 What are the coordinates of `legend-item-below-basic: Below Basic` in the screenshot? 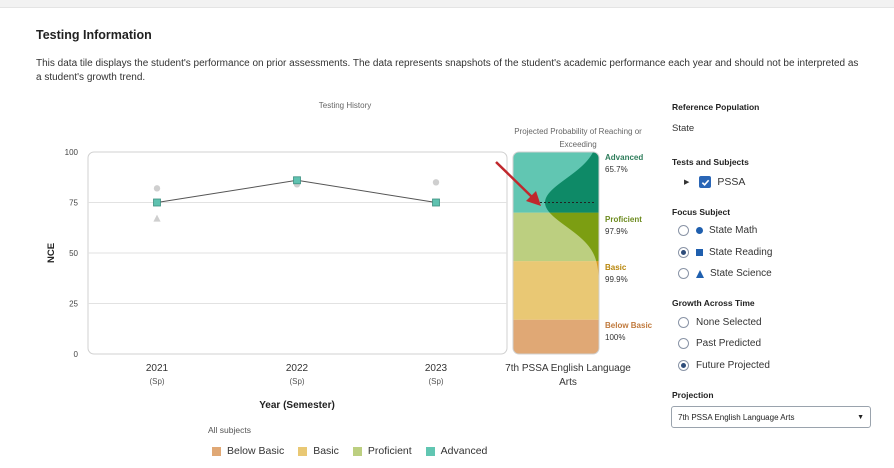 It's located at (248, 451).